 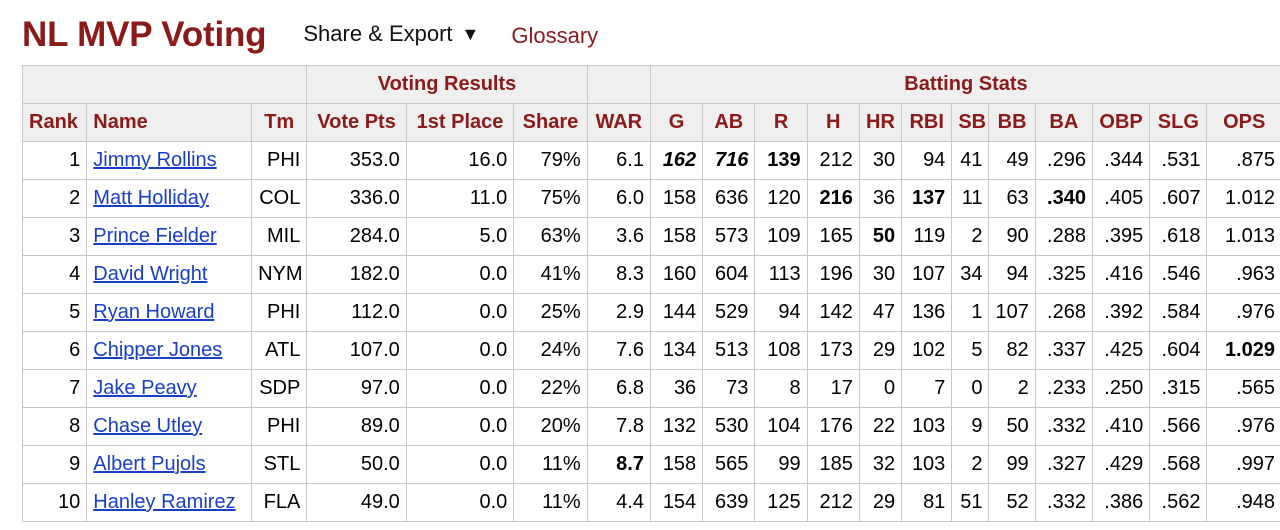 I want to click on cell-obp: .405, so click(x=1121, y=198).